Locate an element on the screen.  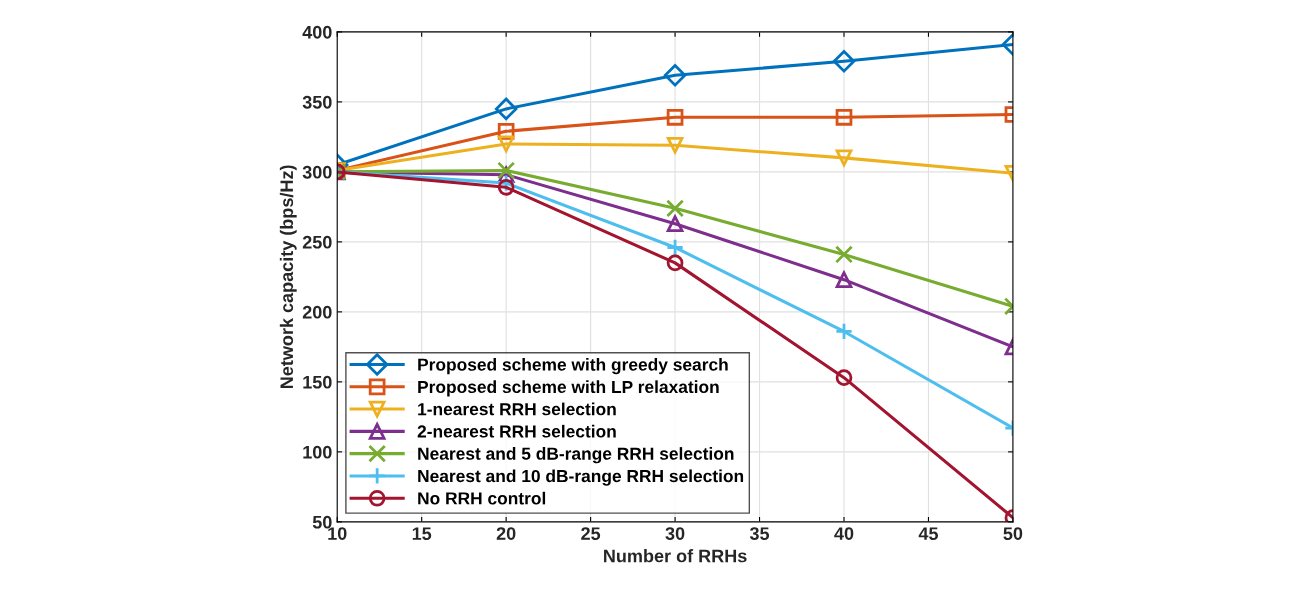
y-tick-label: 250 is located at coordinates (317, 242).